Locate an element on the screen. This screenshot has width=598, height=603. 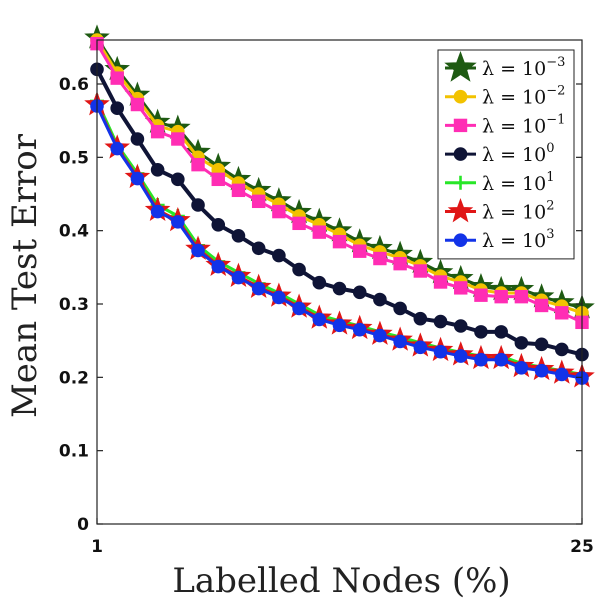
y-axis-label: Mean Test Error is located at coordinates (25, 275).